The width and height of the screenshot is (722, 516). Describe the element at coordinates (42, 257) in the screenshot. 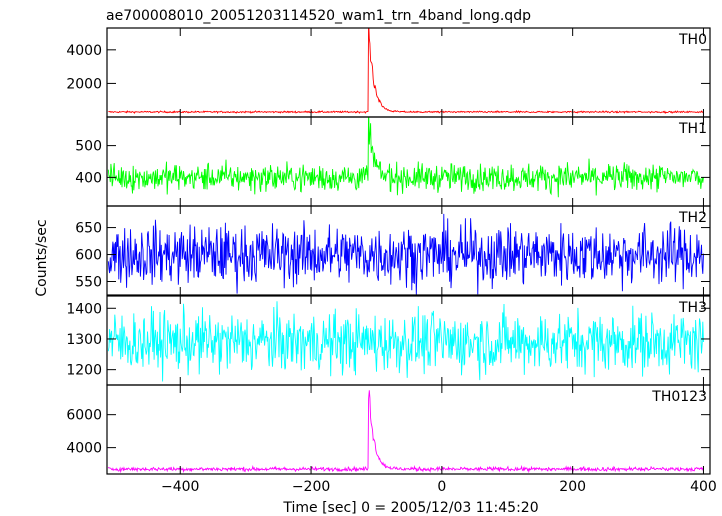

I see `y-axis-title: Counts/sec` at that location.